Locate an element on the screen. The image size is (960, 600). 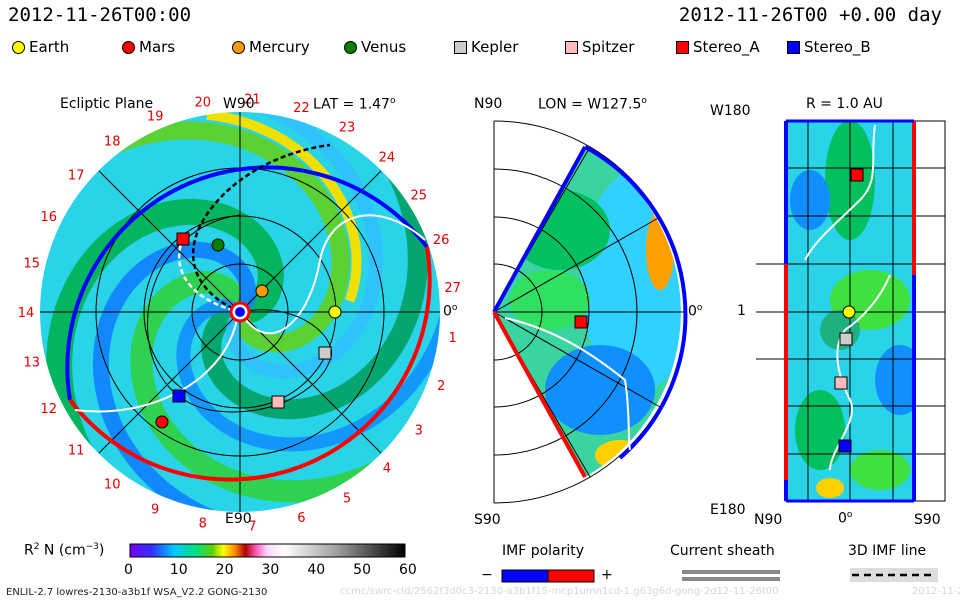
ecliptic-title: Ecliptic Plane is located at coordinates (107, 104).